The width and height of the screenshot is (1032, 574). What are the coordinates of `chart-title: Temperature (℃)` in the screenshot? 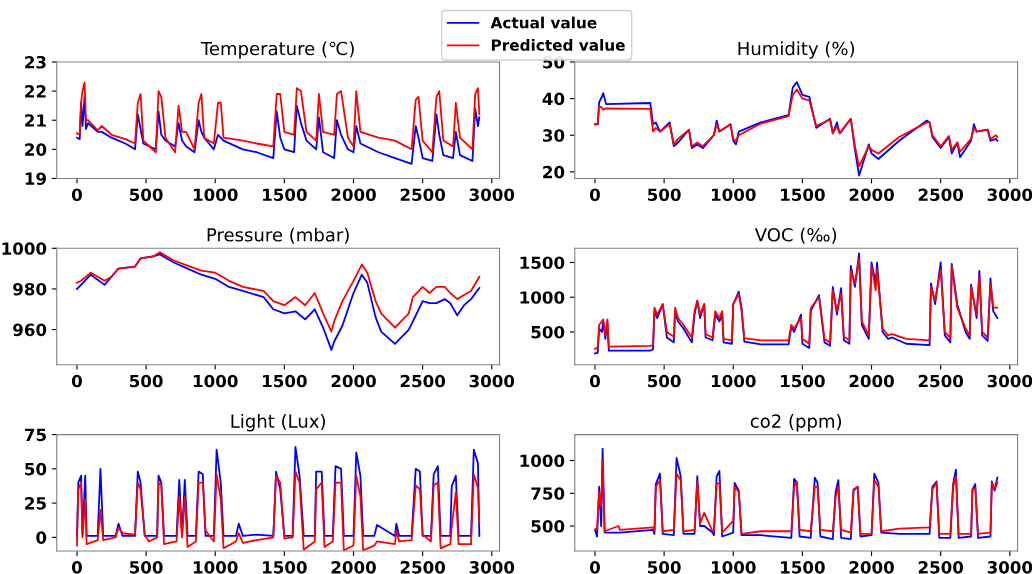 It's located at (277, 50).